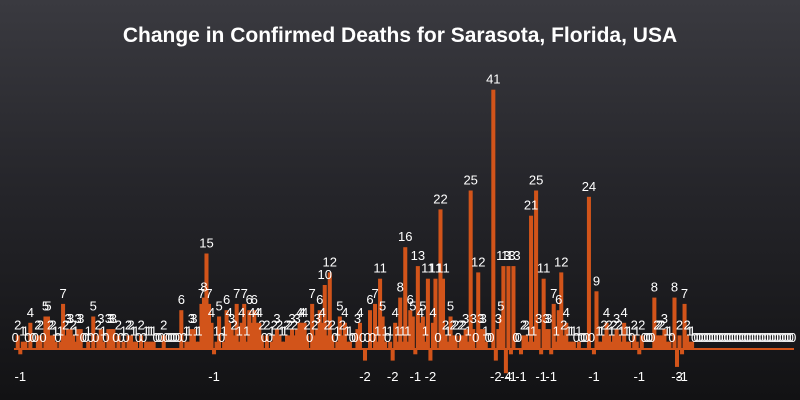 Image resolution: width=800 pixels, height=400 pixels. I want to click on data-label: 5, so click(45, 306).